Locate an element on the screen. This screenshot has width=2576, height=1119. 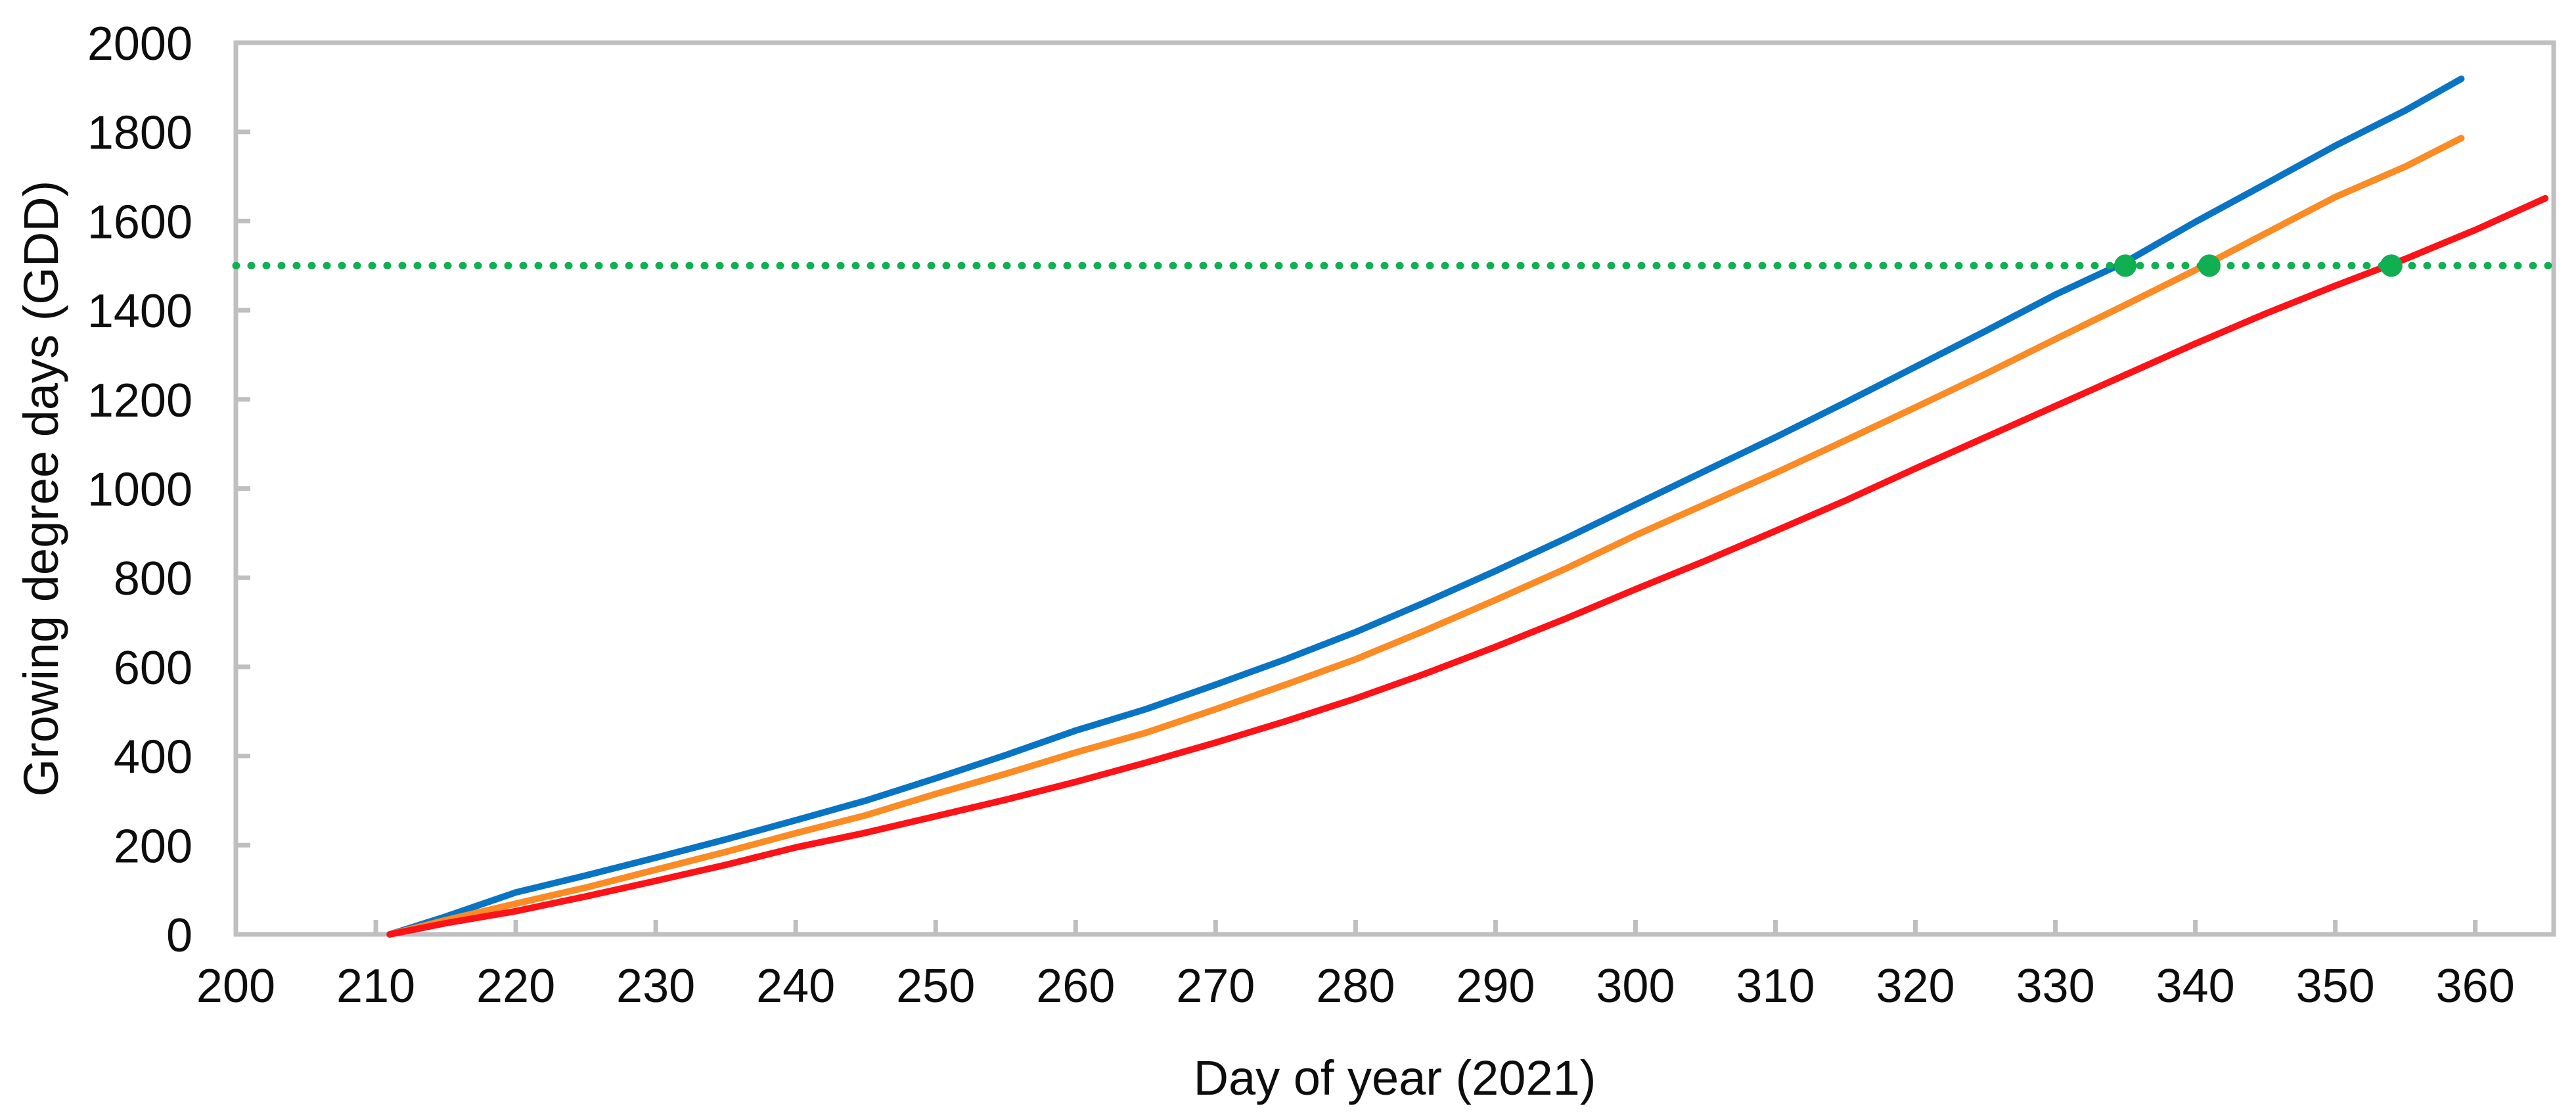
x-tick-label: 230 is located at coordinates (655, 987).